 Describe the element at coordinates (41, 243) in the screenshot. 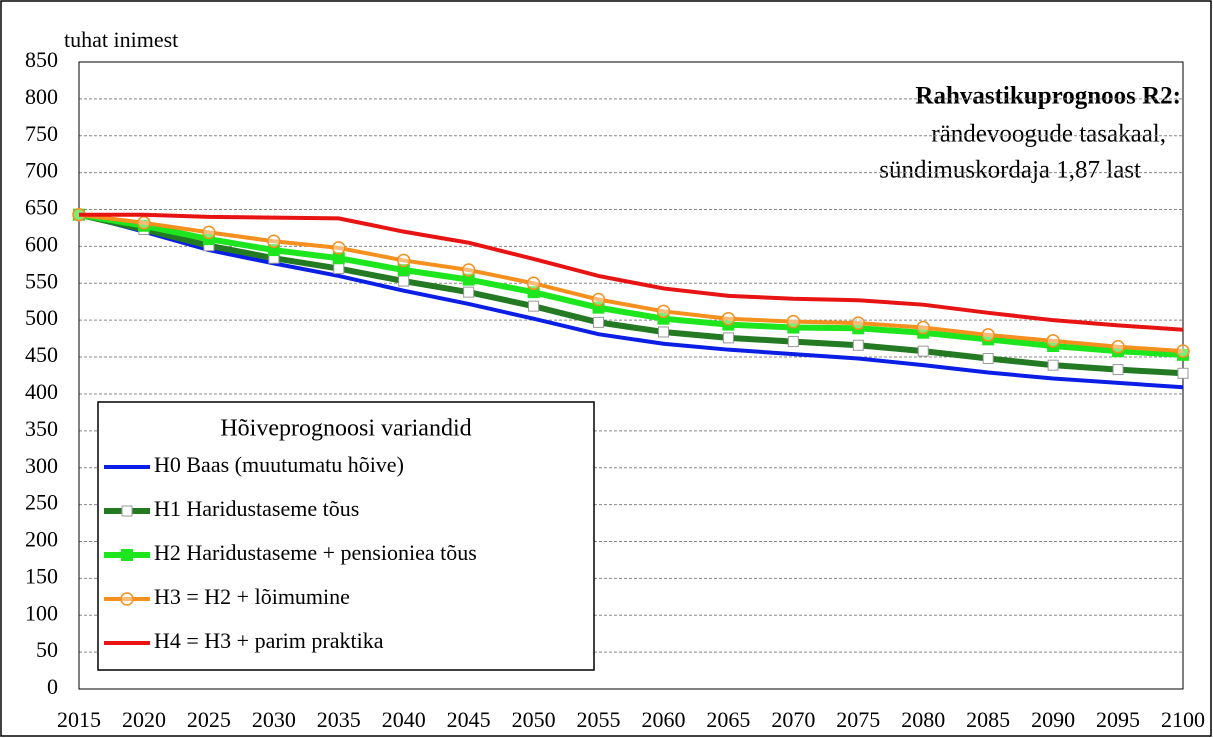

I see `y-tick-label: 600` at that location.